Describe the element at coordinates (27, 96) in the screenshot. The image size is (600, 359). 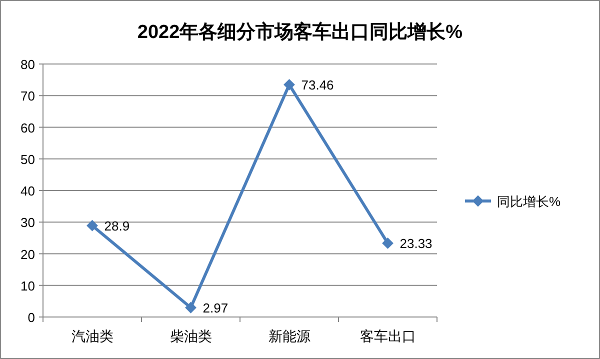
I see `y-tick-label: 70` at that location.